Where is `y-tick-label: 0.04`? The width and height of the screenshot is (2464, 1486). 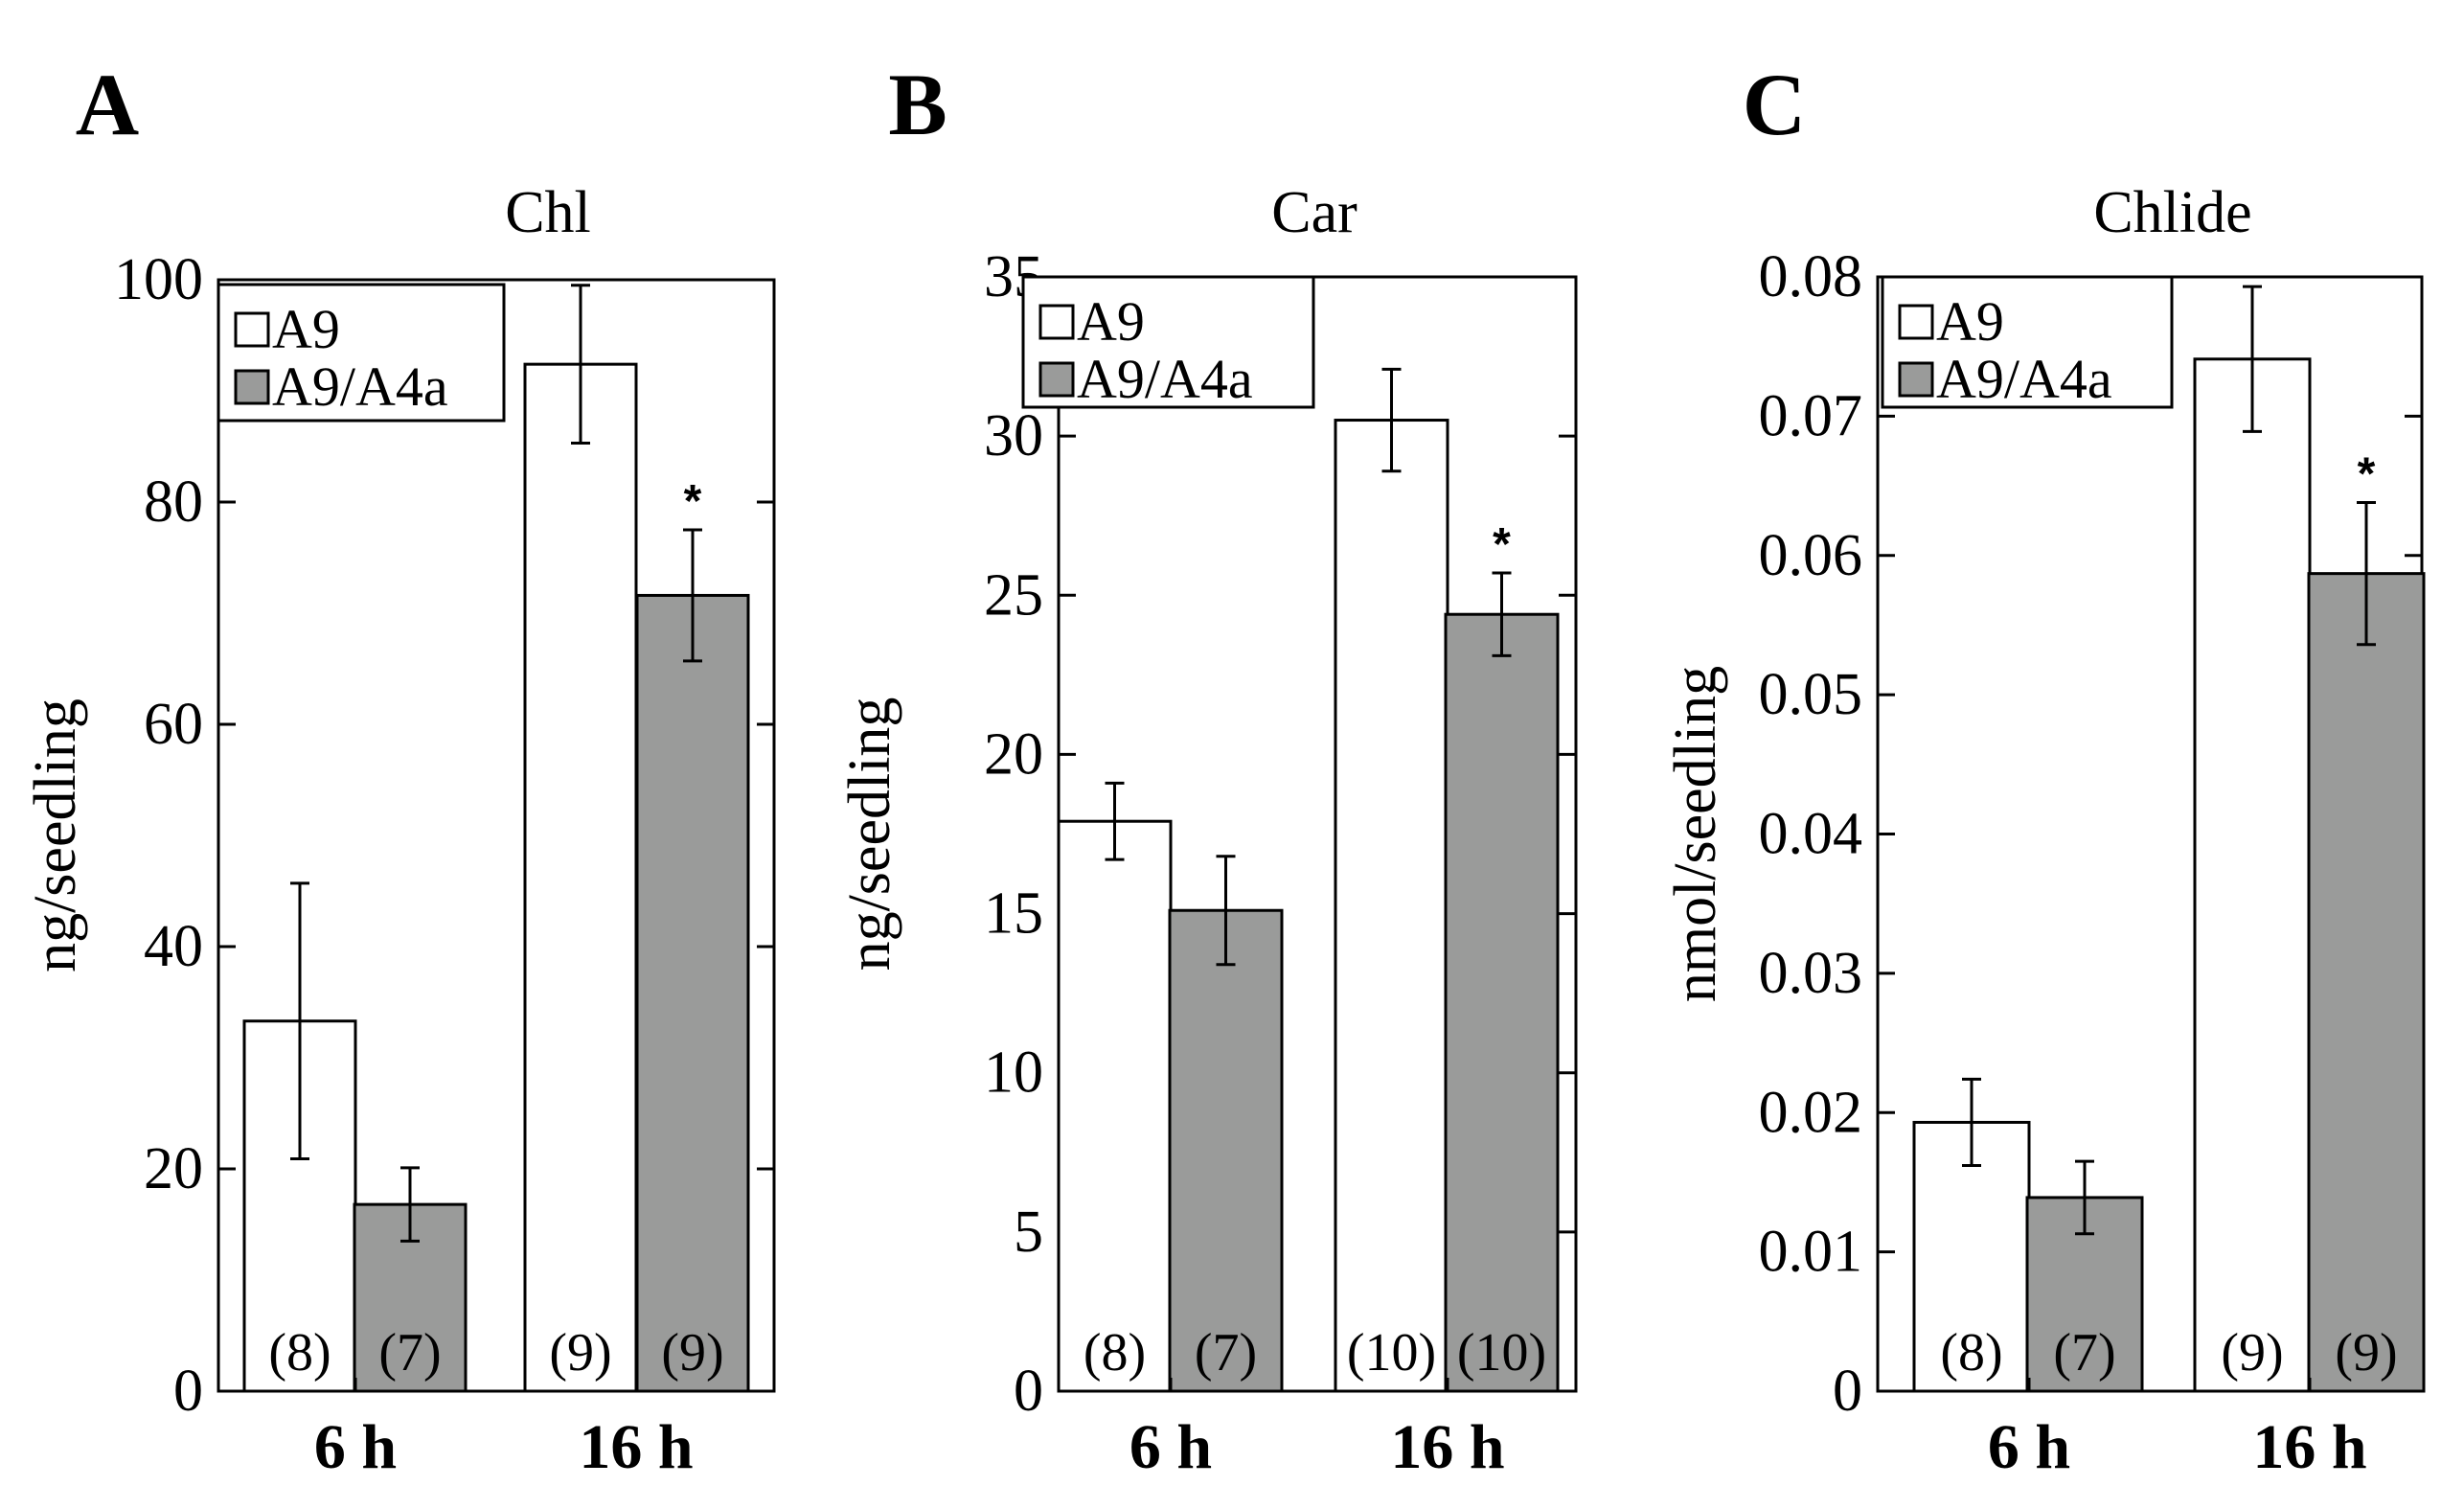
y-tick-label: 0.04 is located at coordinates (1811, 834).